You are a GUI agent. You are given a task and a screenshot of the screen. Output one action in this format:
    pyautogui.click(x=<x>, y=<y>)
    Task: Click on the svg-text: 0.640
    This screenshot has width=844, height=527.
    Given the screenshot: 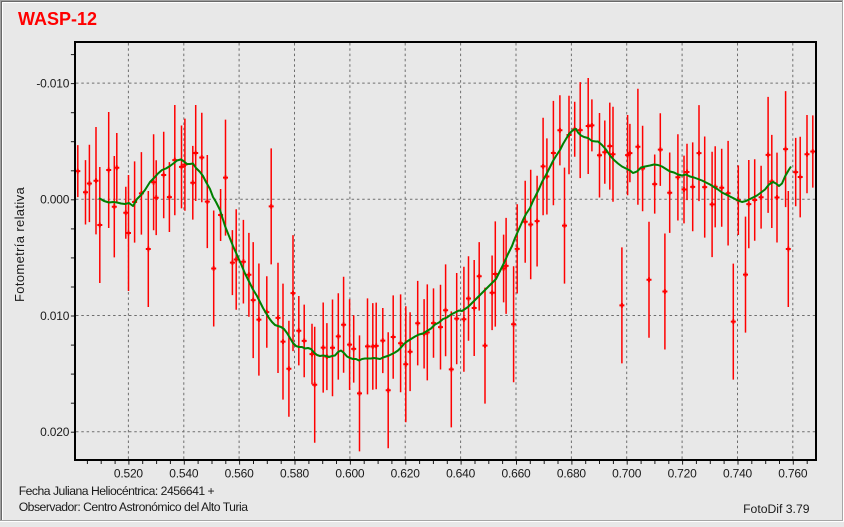 What is the action you would take?
    pyautogui.click(x=461, y=473)
    